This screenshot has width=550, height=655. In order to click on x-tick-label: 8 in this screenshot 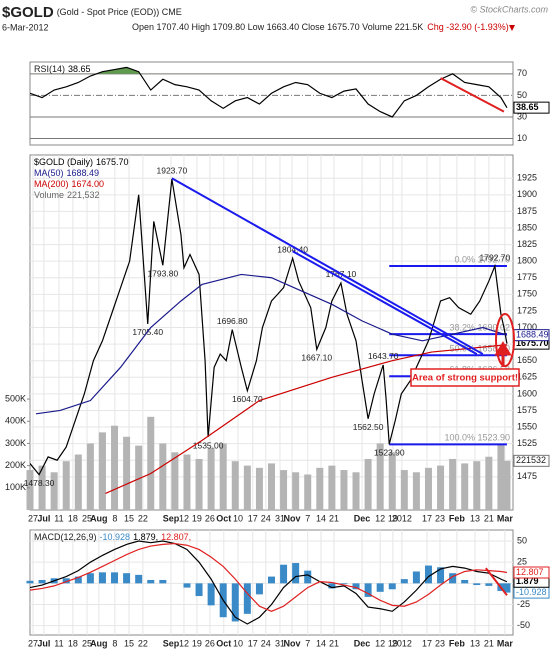, I will do `click(114, 518)`.